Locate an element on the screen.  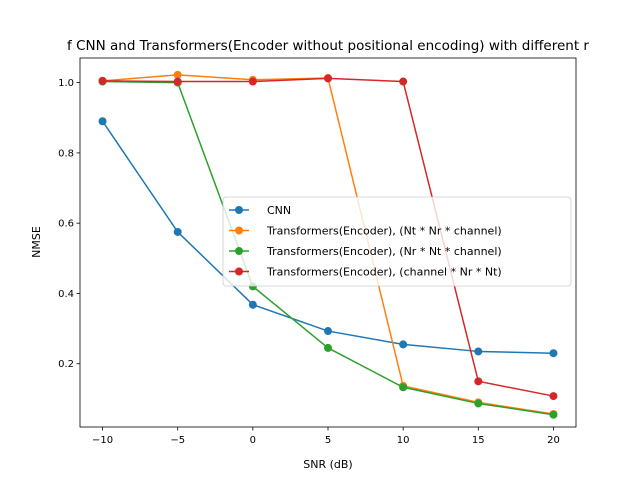
x-axis-label: SNR (dB) is located at coordinates (327, 464).